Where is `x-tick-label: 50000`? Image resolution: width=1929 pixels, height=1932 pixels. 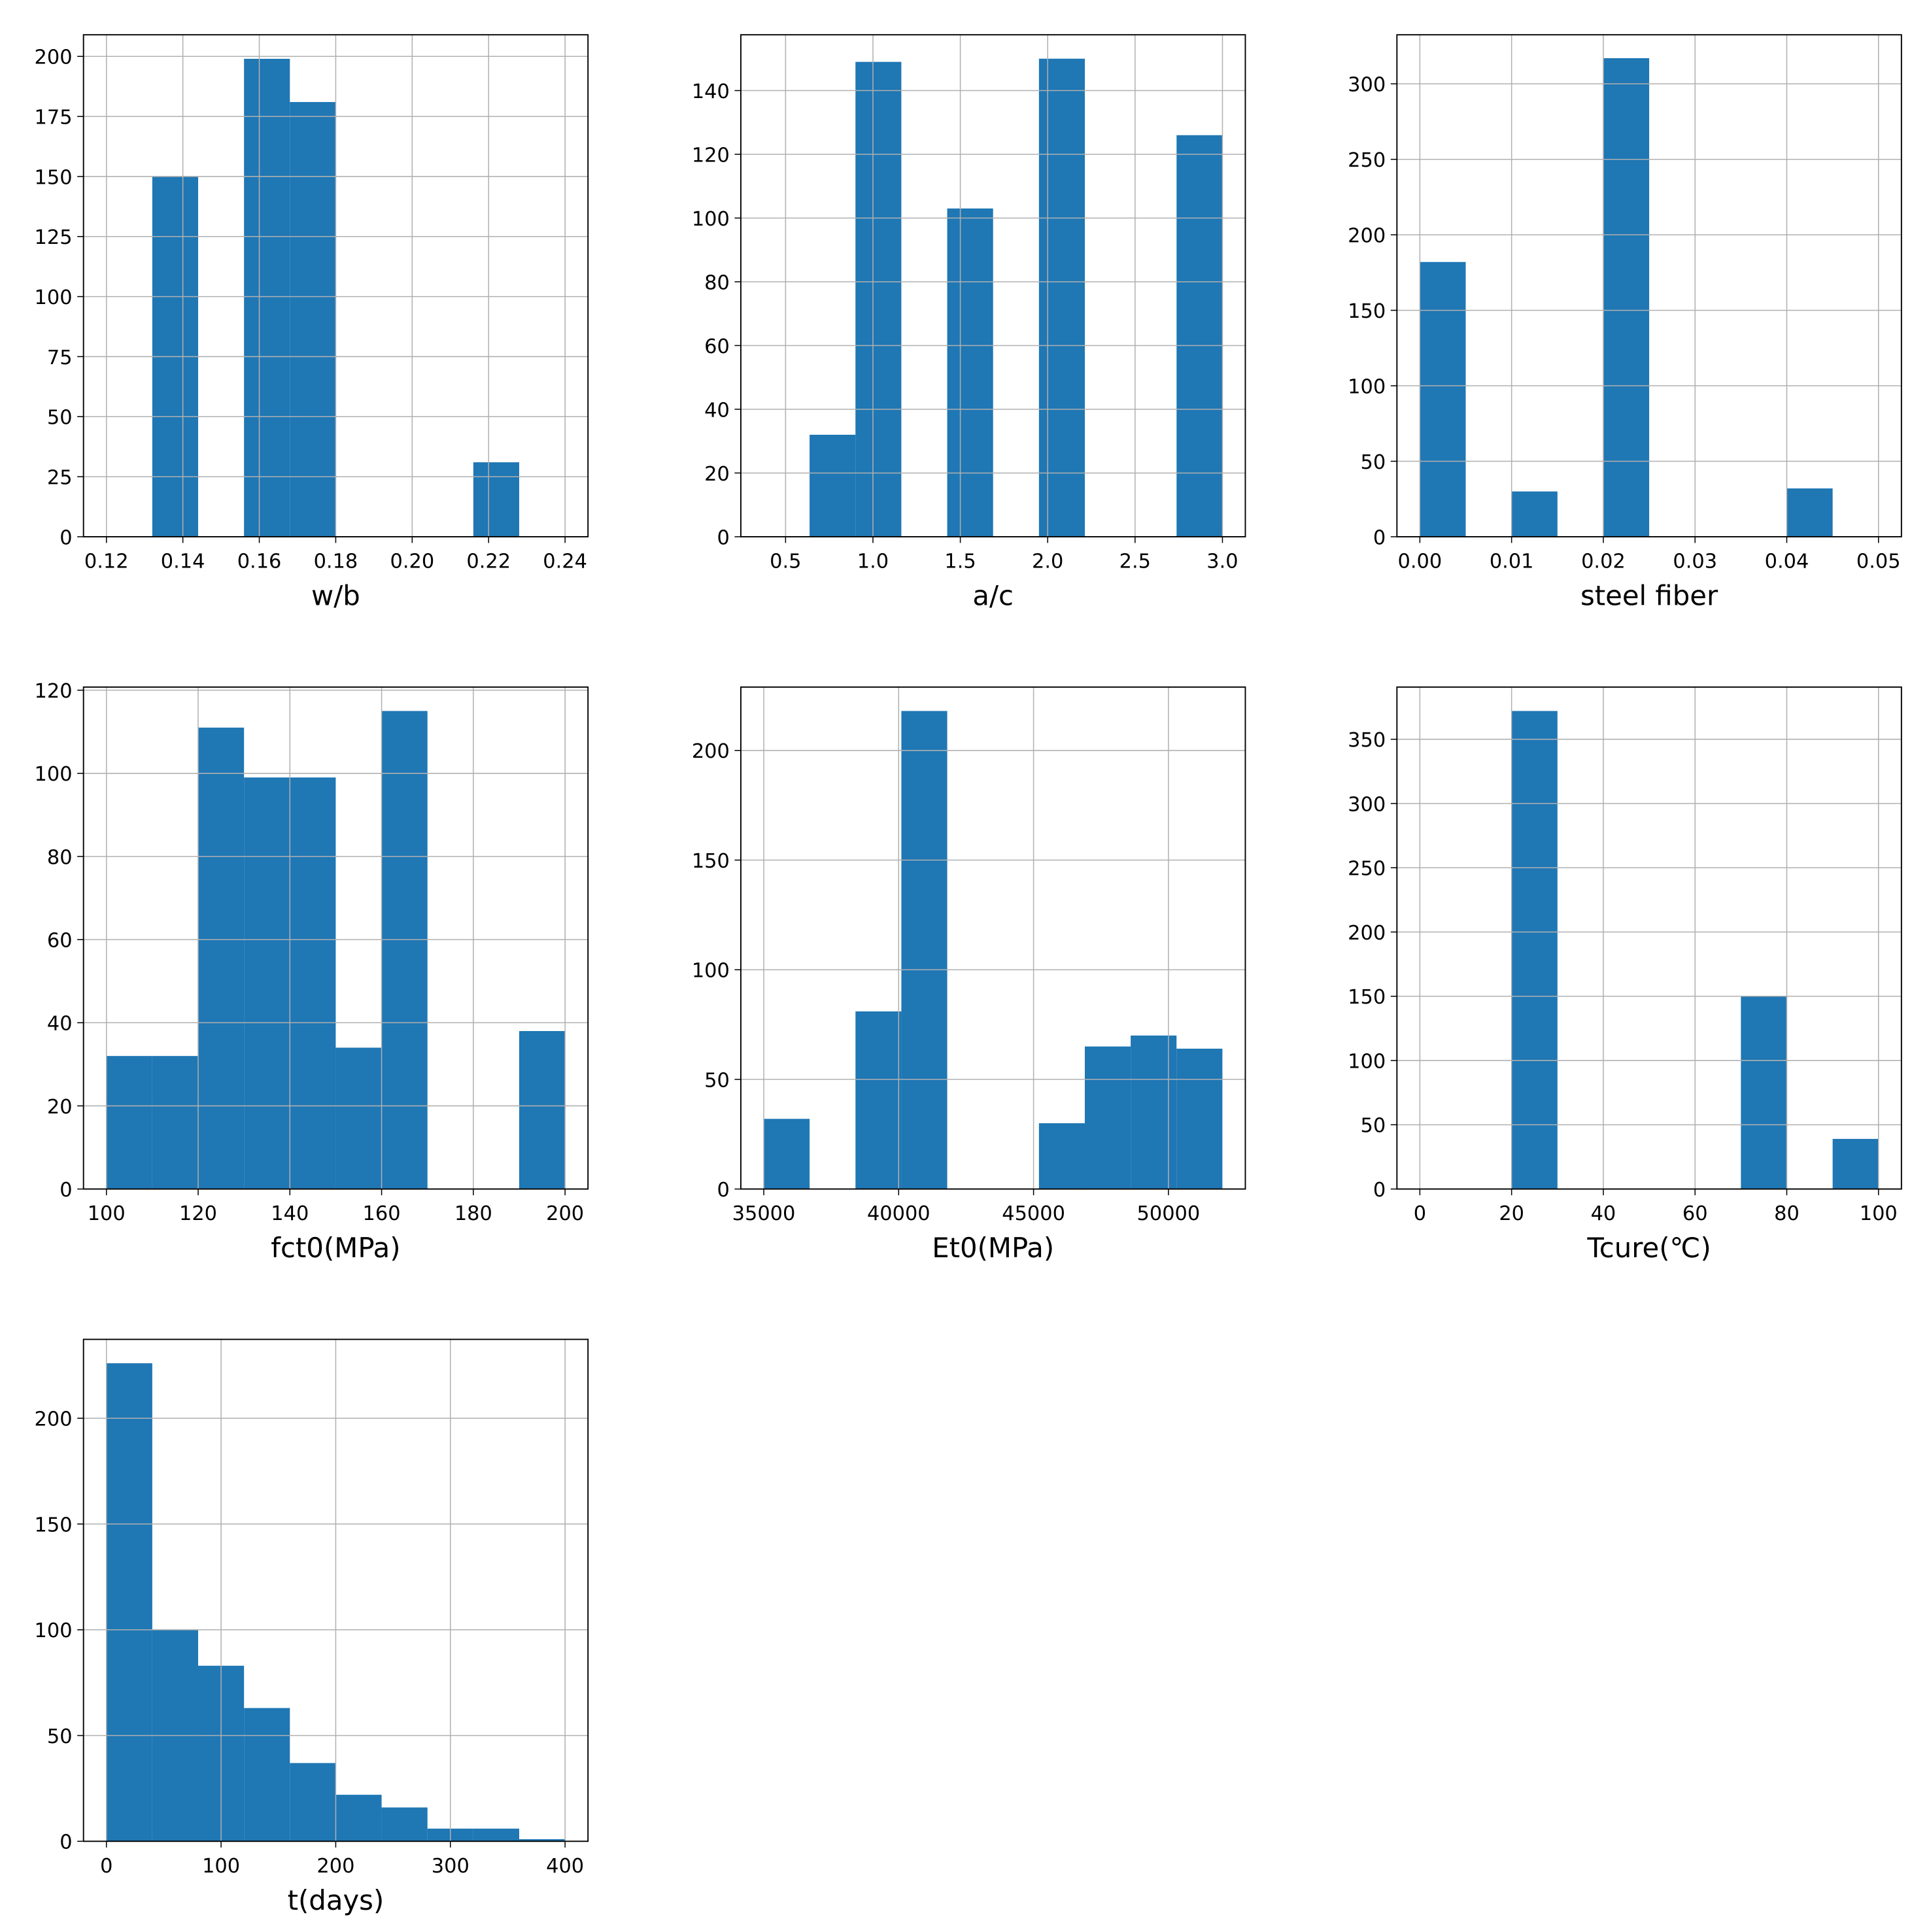 x-tick-label: 50000 is located at coordinates (1169, 1213).